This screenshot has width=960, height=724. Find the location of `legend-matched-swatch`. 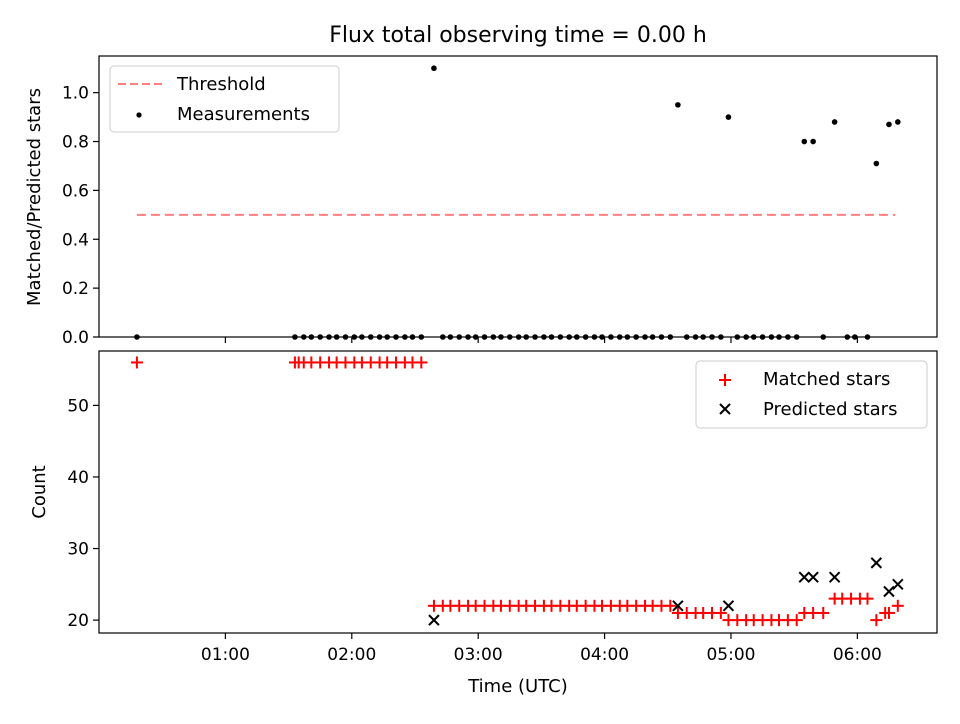

legend-matched-swatch is located at coordinates (725, 380).